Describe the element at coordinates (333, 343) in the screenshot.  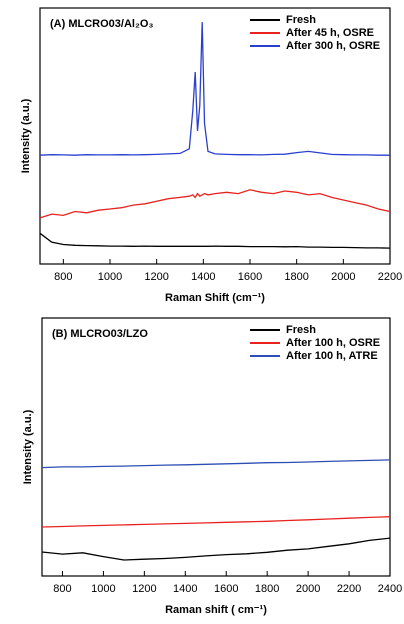
I see `legend-label: After 100 h, OSRE` at that location.